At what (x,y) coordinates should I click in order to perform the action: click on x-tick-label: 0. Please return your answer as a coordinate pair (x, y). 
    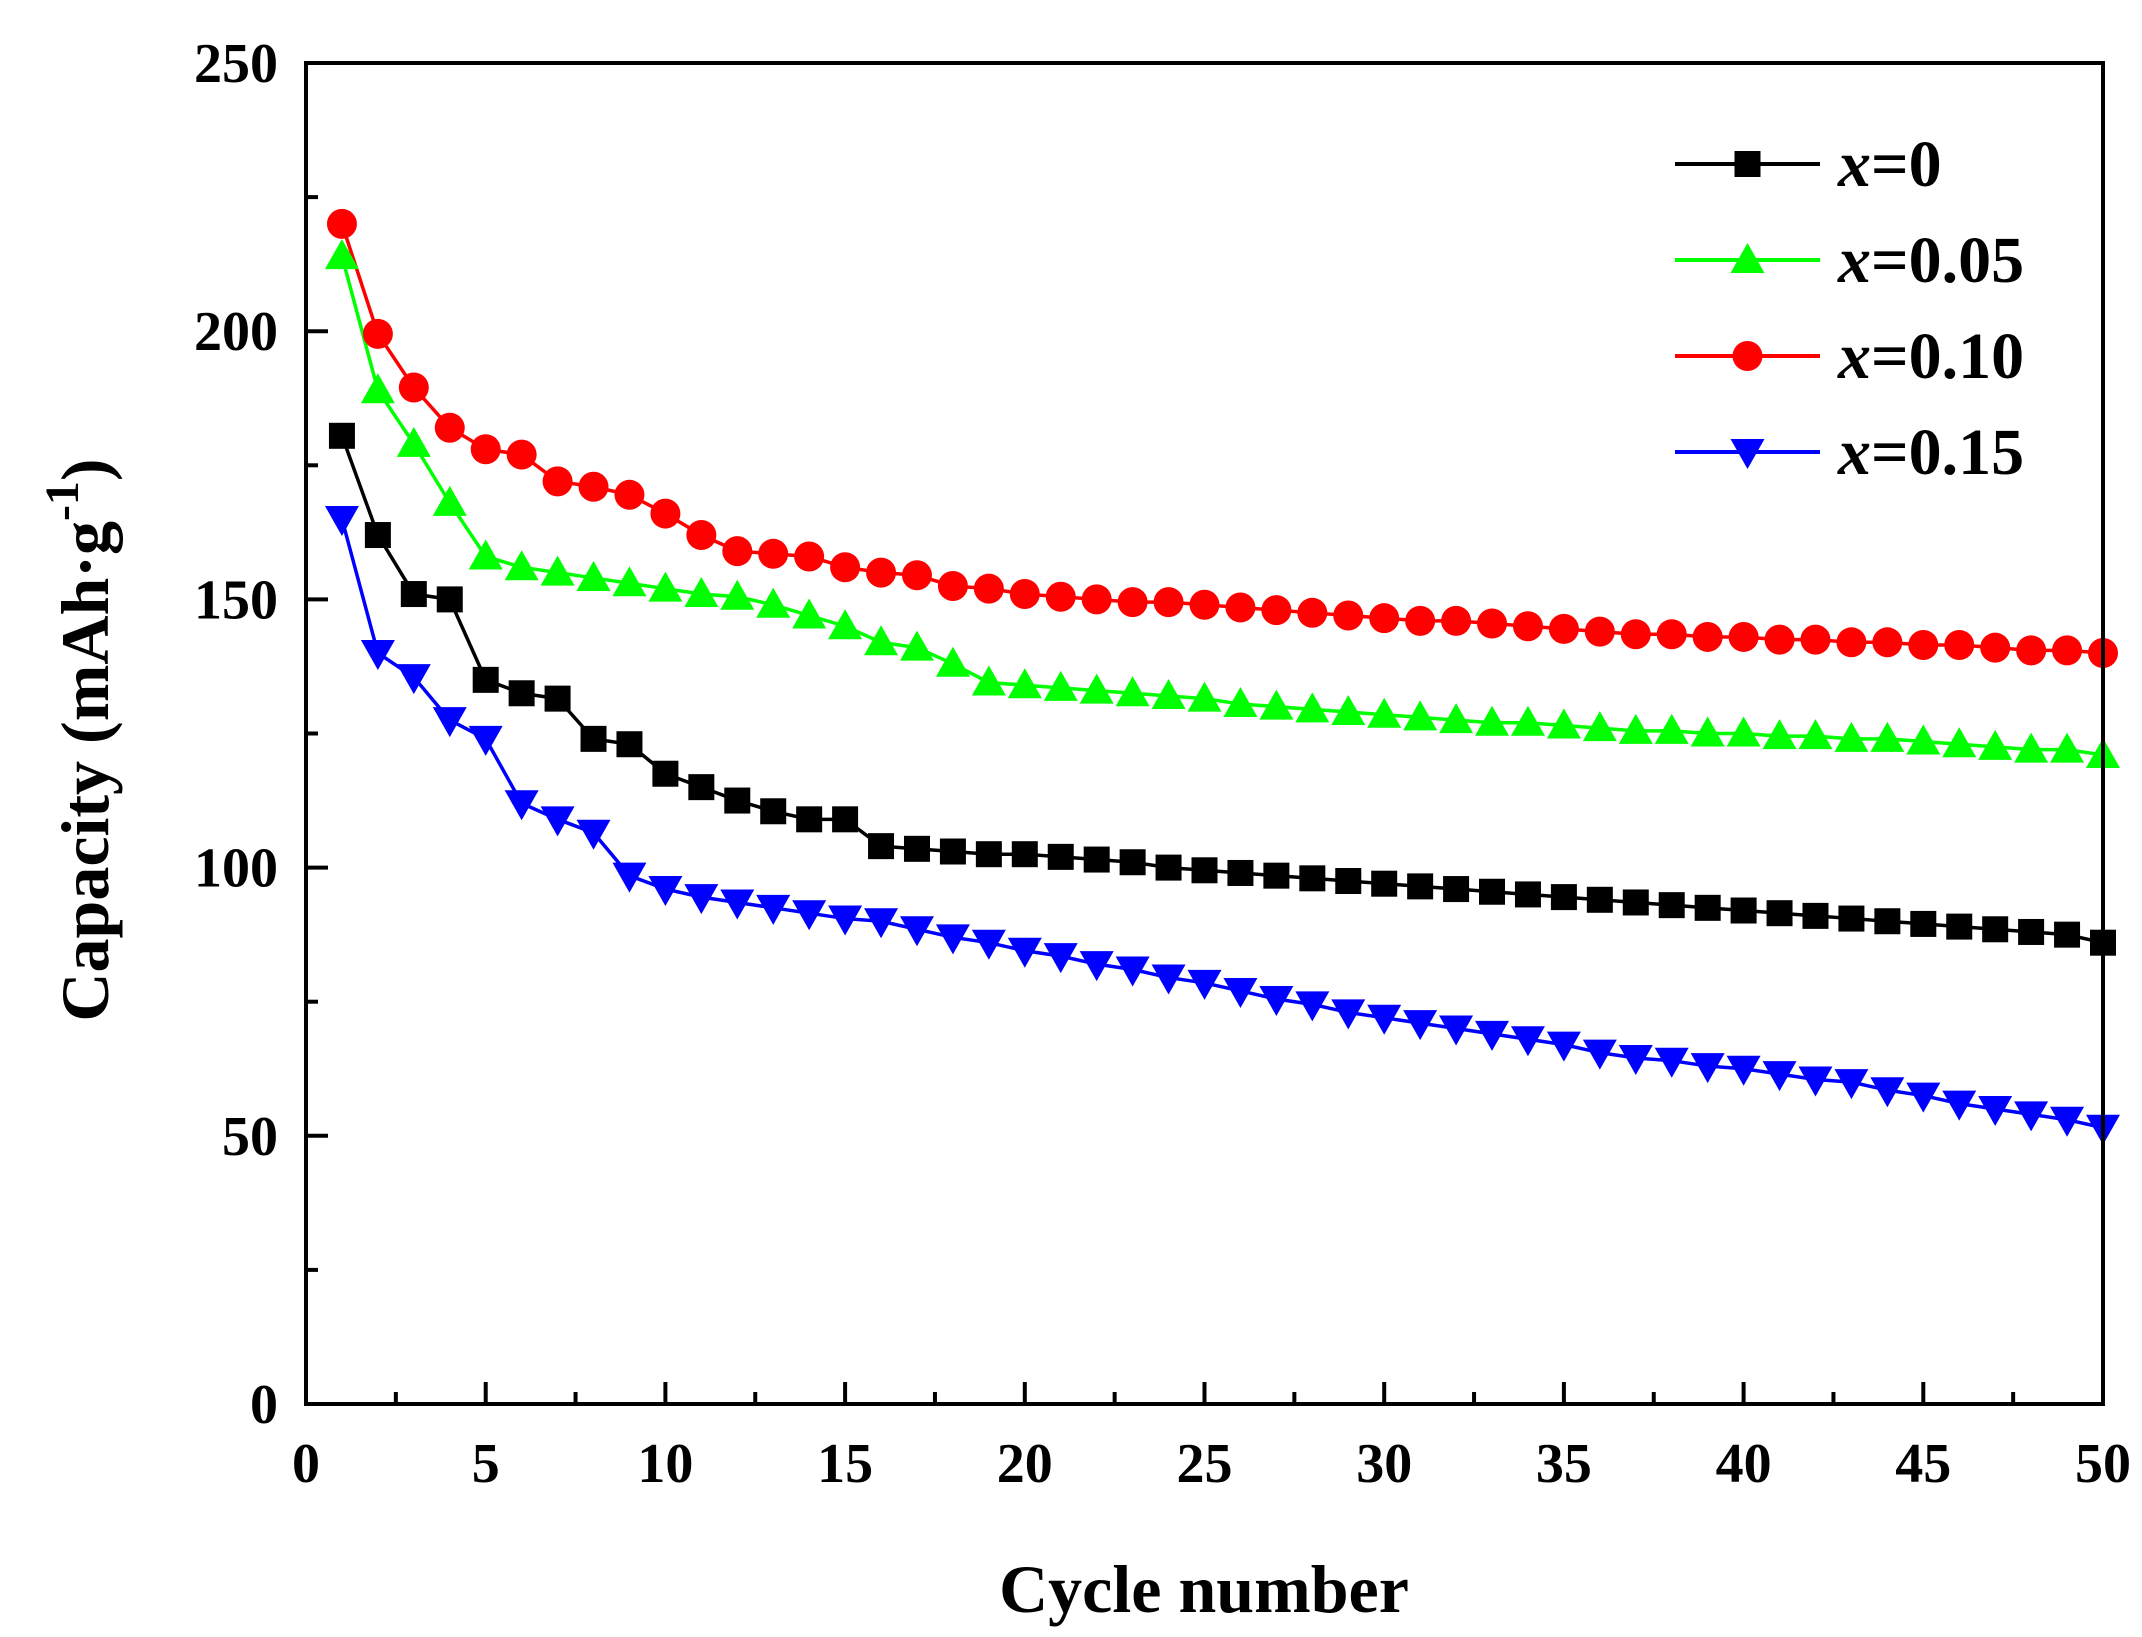
    Looking at the image, I should click on (306, 1464).